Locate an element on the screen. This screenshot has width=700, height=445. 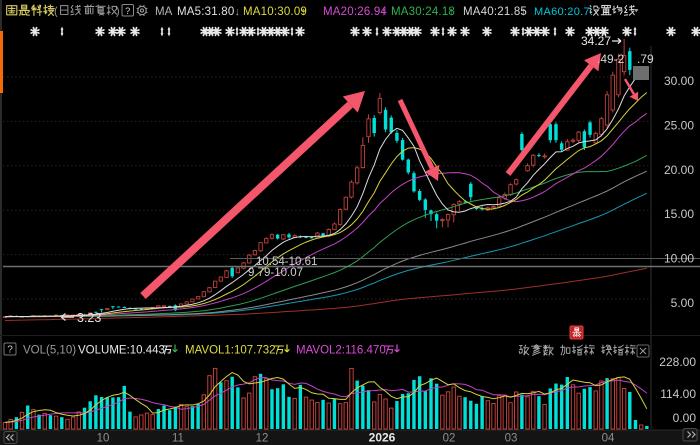
svg-text: 0.00 is located at coordinates (685, 418).